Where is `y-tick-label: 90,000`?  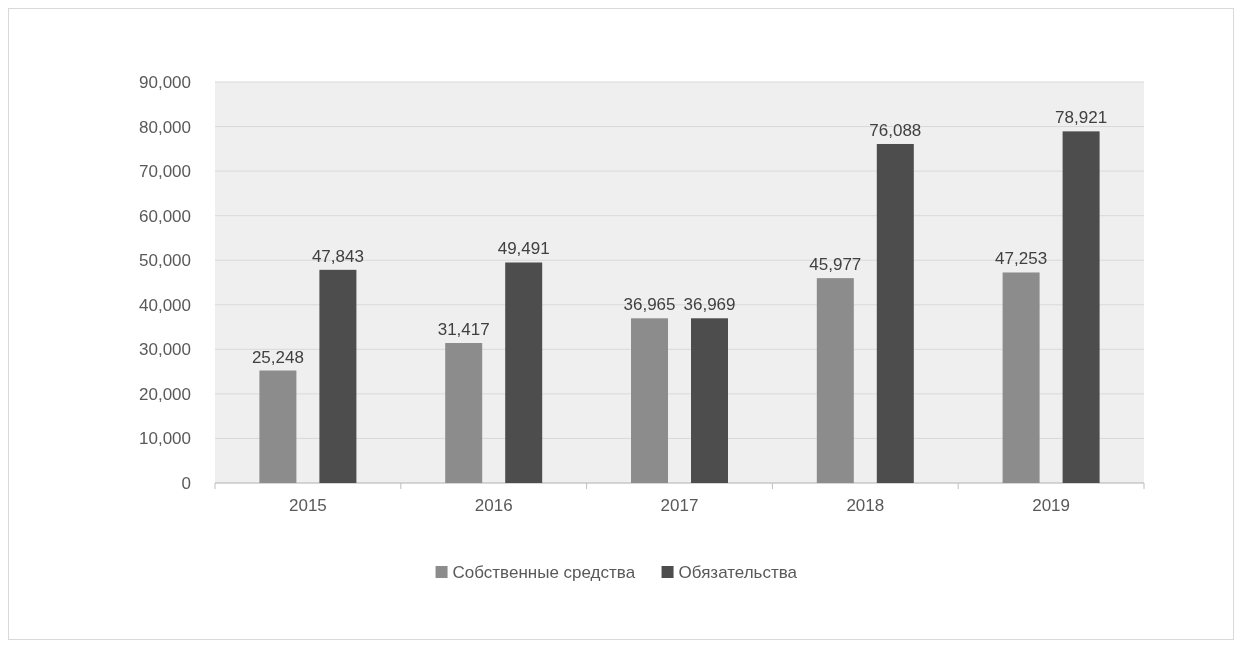
y-tick-label: 90,000 is located at coordinates (165, 82).